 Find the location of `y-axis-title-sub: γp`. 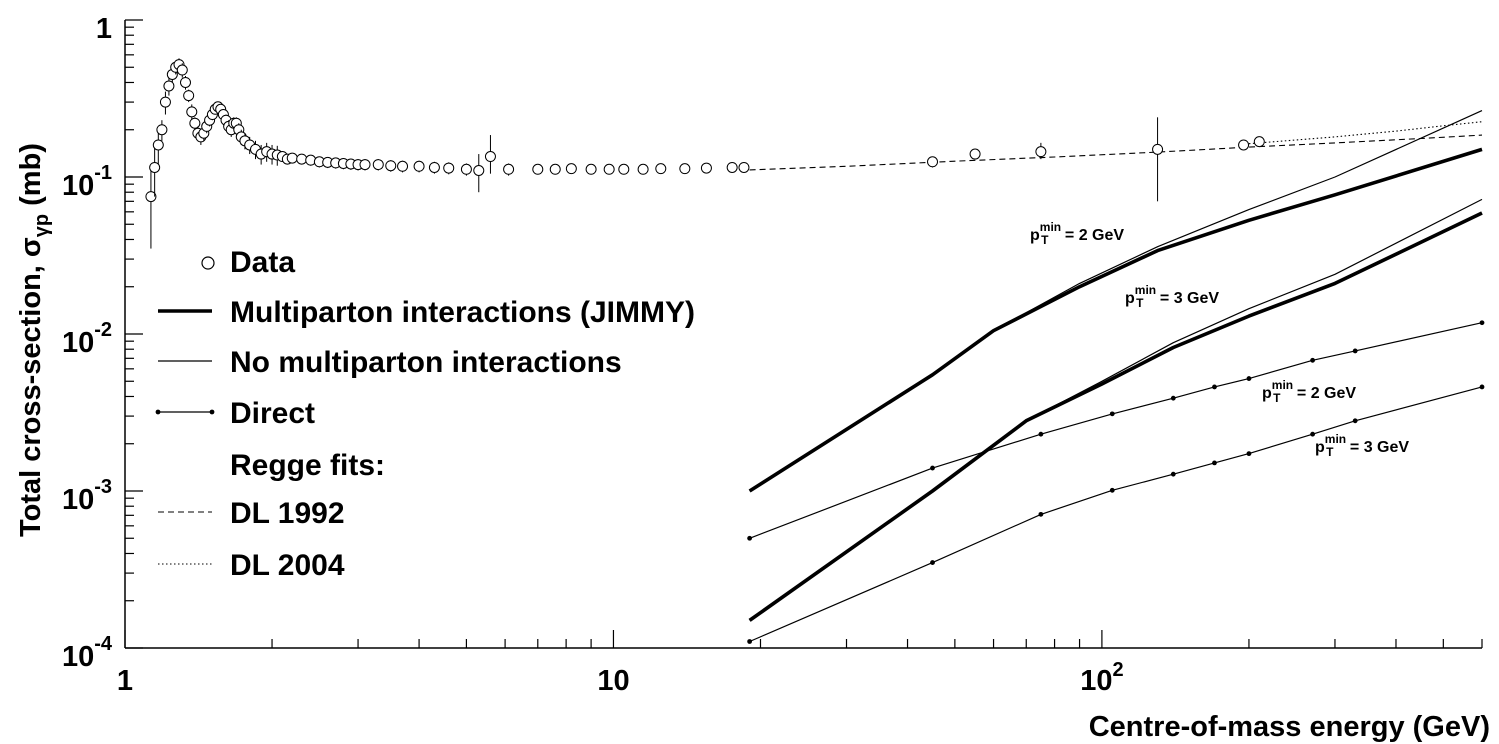

y-axis-title-sub: γp is located at coordinates (42, 225).